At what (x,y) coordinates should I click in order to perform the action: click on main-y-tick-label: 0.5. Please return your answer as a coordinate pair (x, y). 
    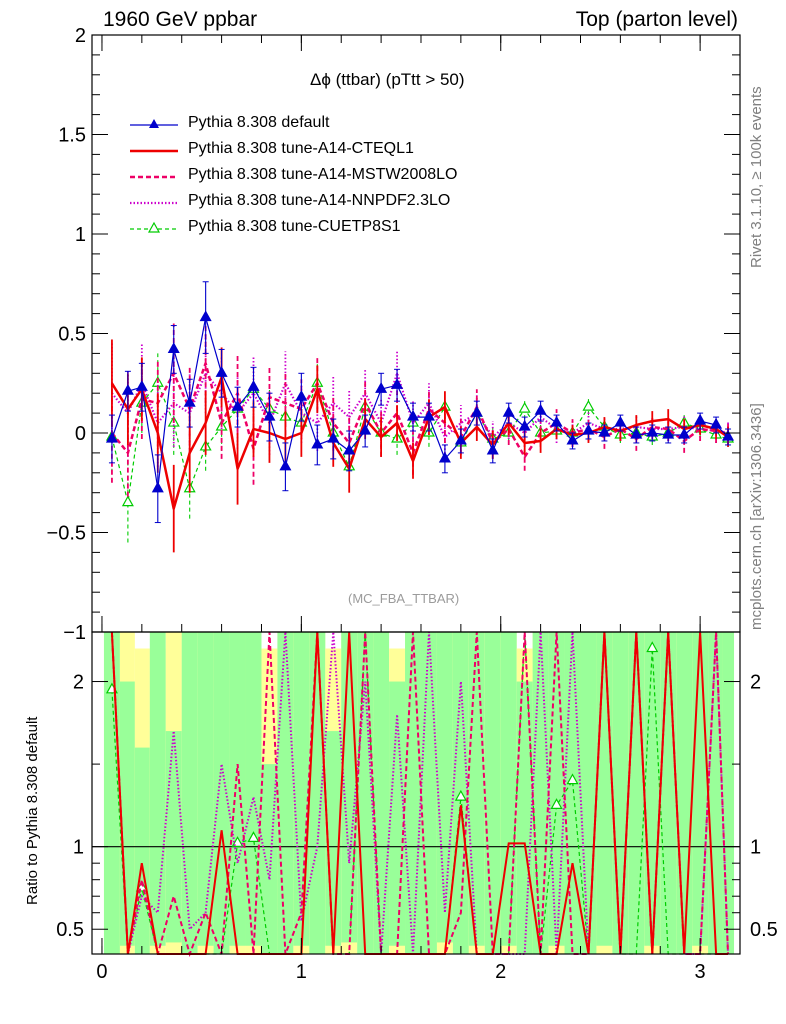
    Looking at the image, I should click on (72, 335).